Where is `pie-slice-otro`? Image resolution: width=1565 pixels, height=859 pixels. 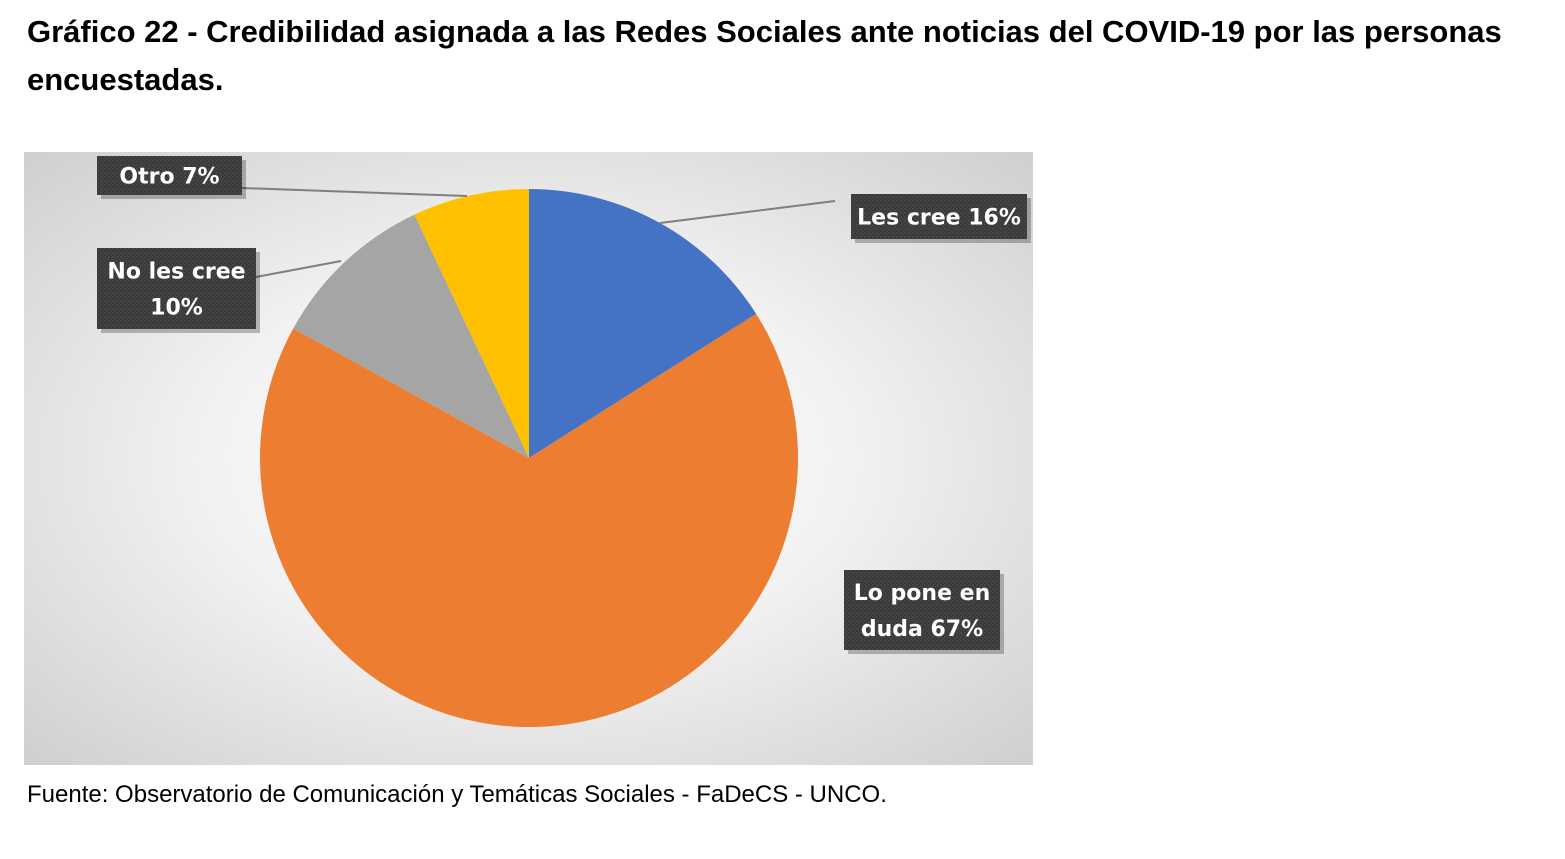 pie-slice-otro is located at coordinates (471, 323).